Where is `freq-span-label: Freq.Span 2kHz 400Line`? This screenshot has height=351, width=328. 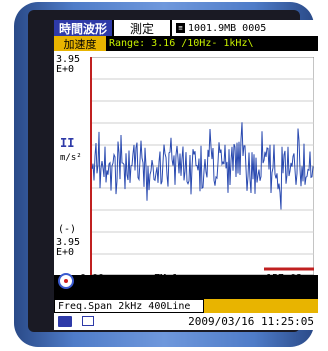
freq-span-label: Freq.Span 2kHz 400Line is located at coordinates (129, 306).